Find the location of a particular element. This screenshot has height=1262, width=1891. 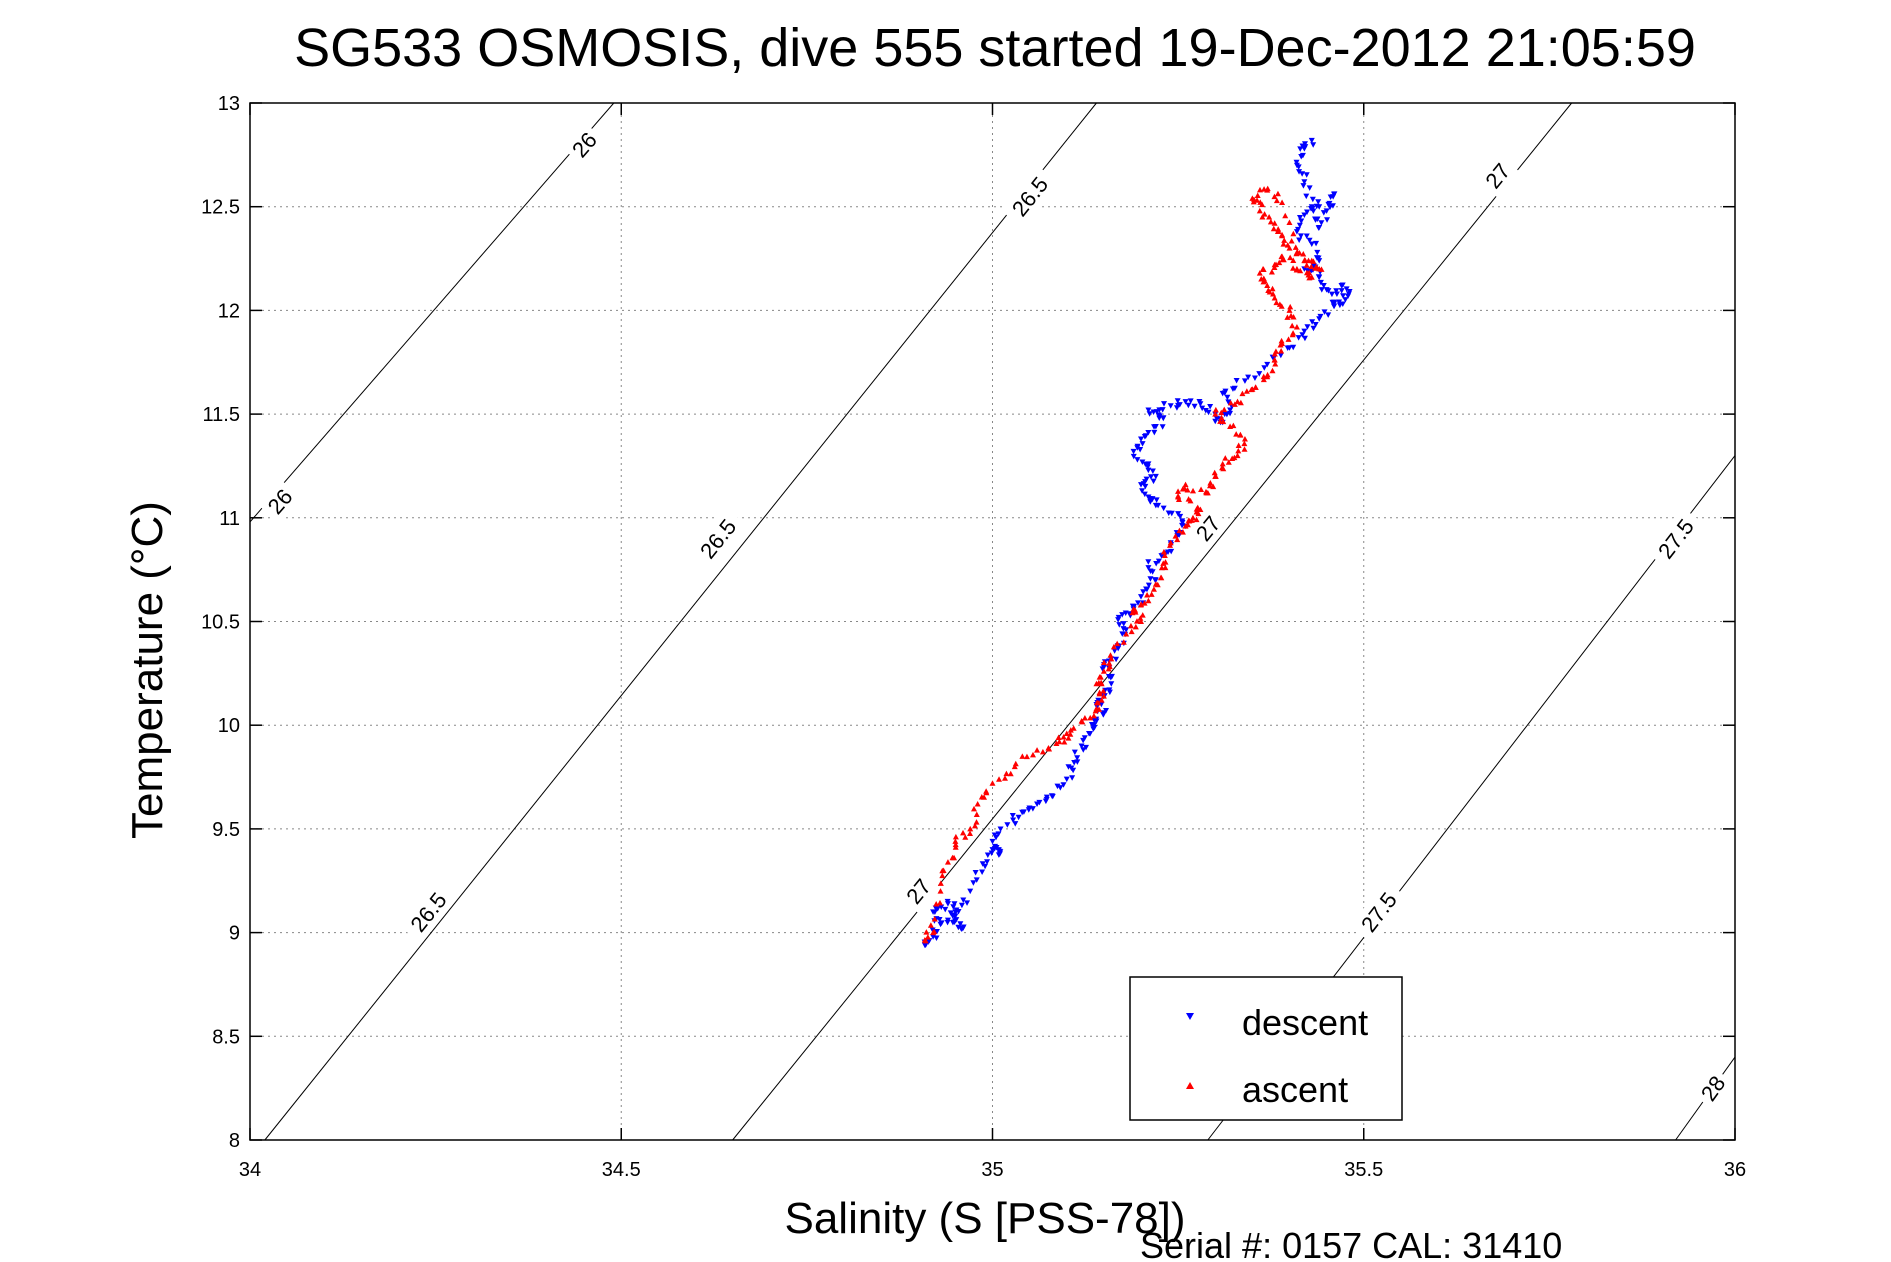

y-tick-label: 9 is located at coordinates (234, 934).